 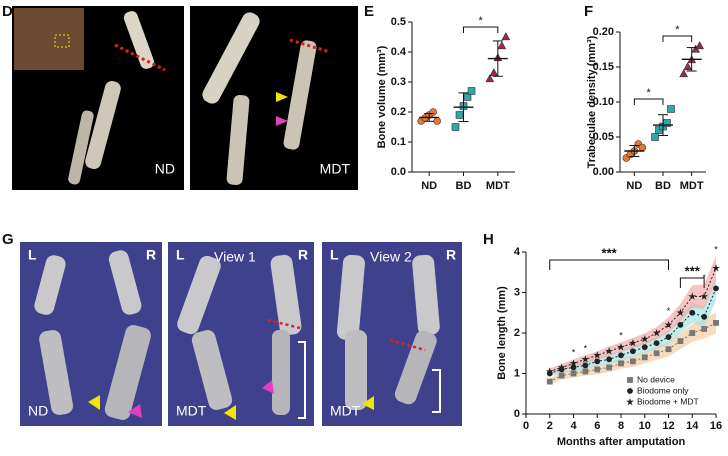 What do you see at coordinates (668, 401) in the screenshot?
I see `legend-label: Biodome + MDT` at bounding box center [668, 401].